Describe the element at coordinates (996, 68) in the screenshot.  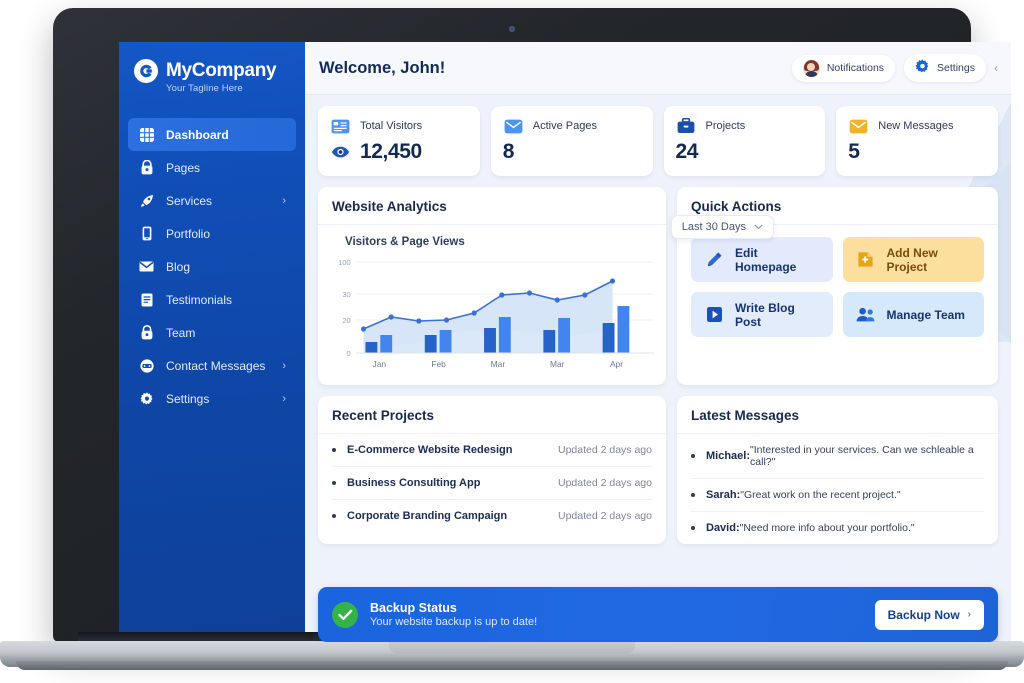
I see `collapse-sidebar-icon: ‹` at that location.